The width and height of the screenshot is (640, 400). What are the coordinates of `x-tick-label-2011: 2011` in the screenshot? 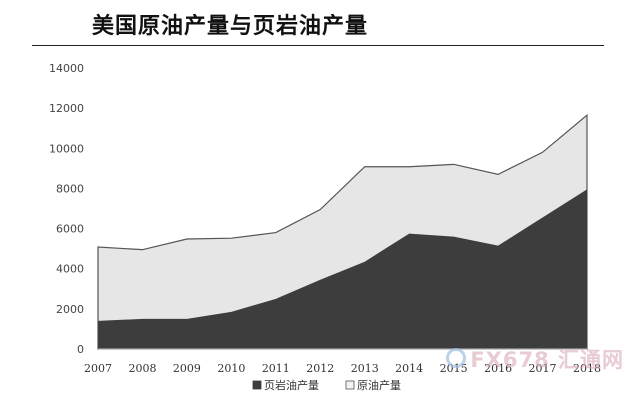 It's located at (276, 368).